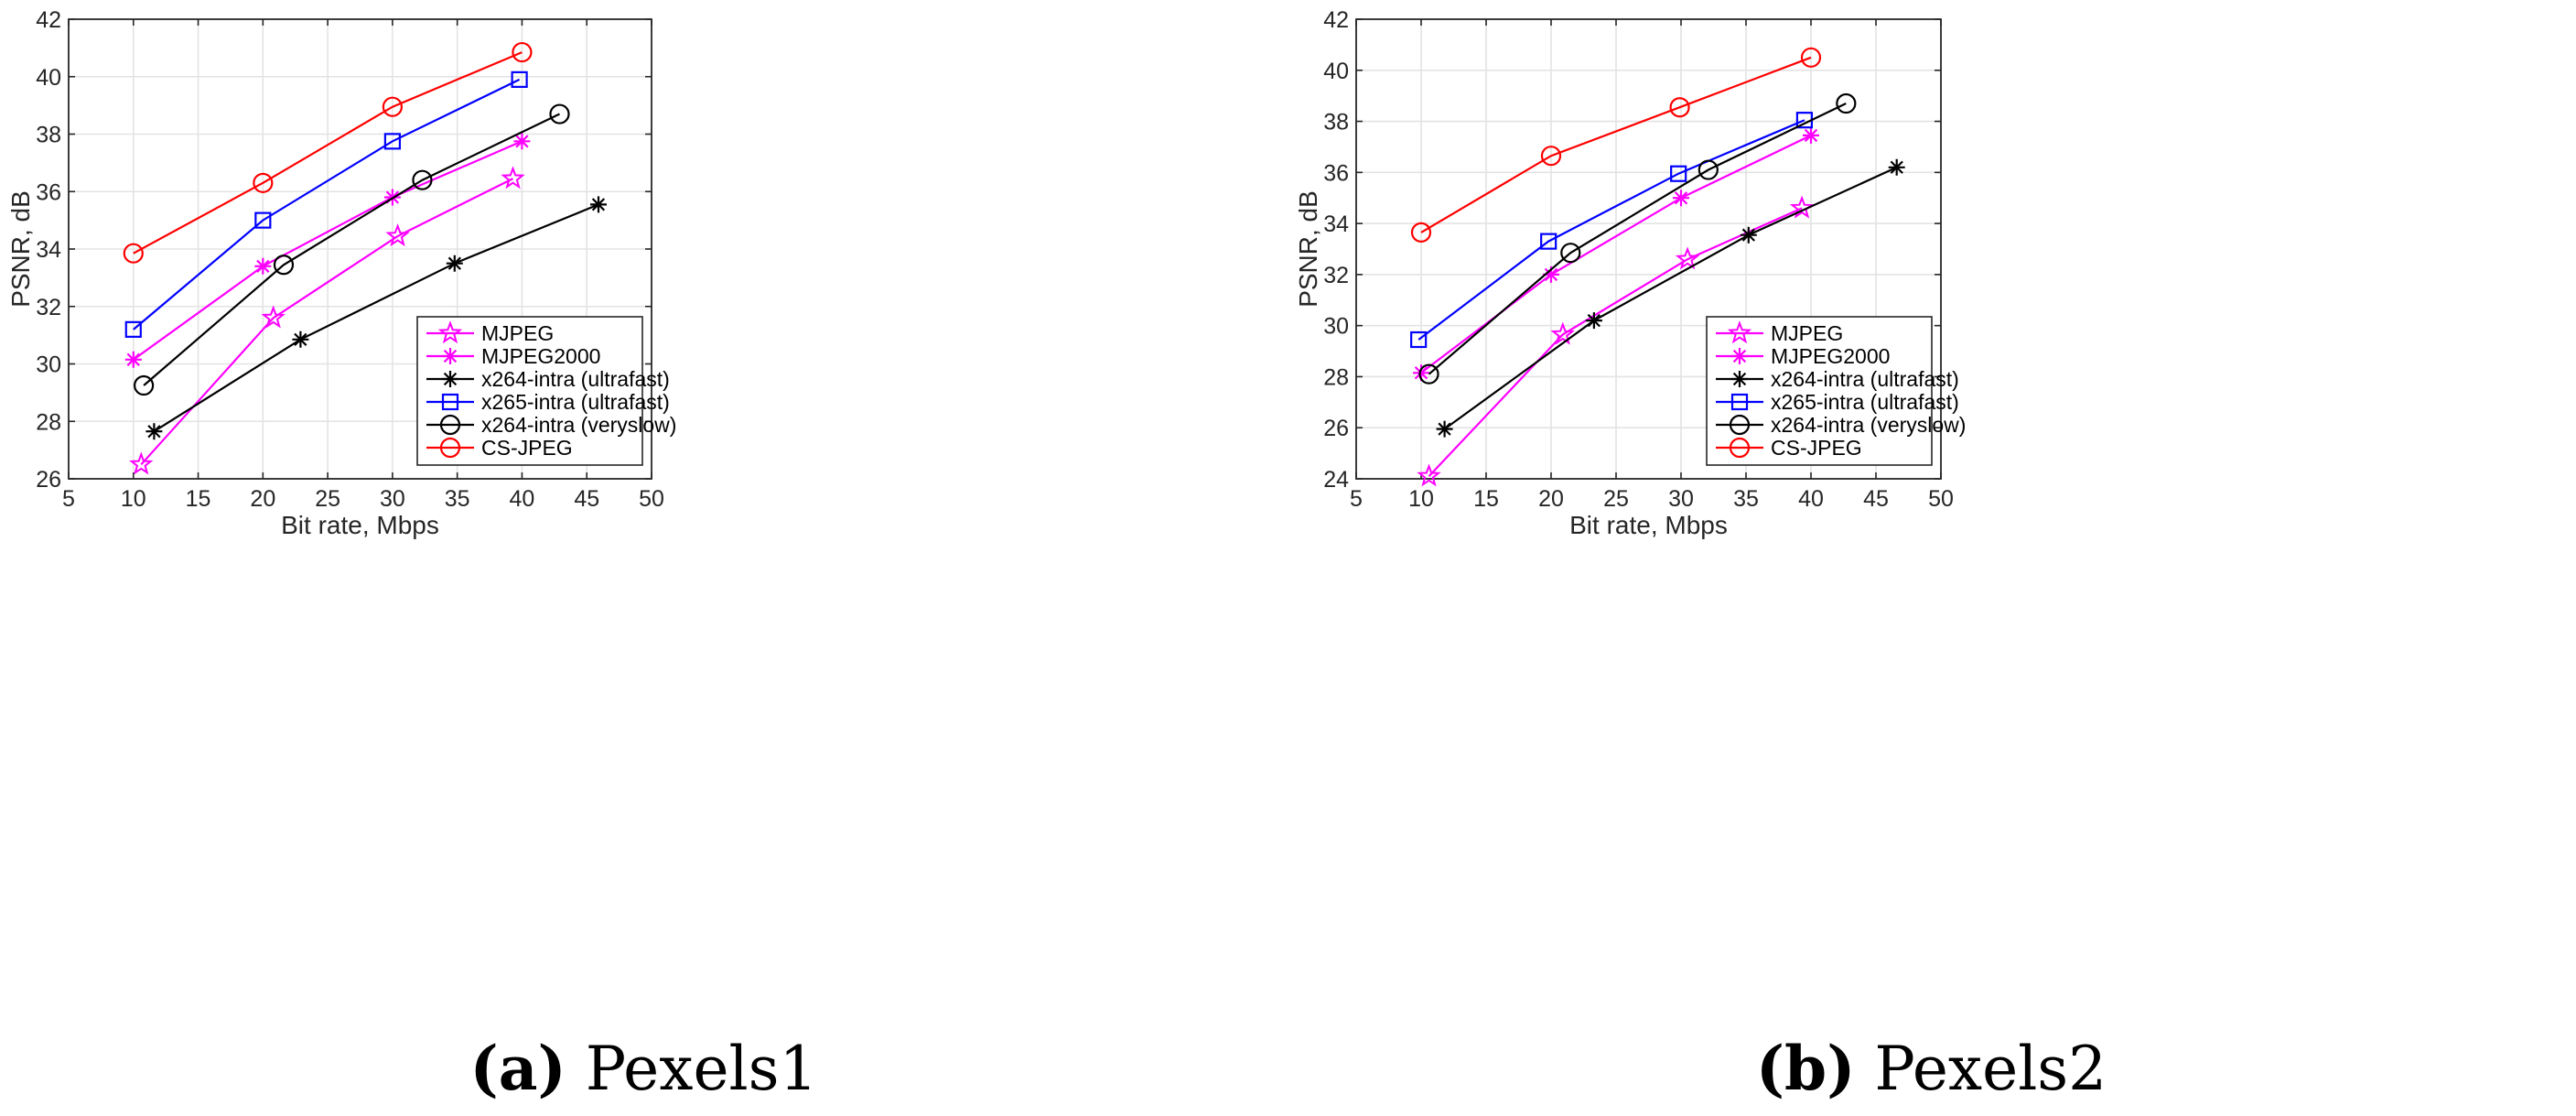  I want to click on chart-a-grid, so click(360, 249).